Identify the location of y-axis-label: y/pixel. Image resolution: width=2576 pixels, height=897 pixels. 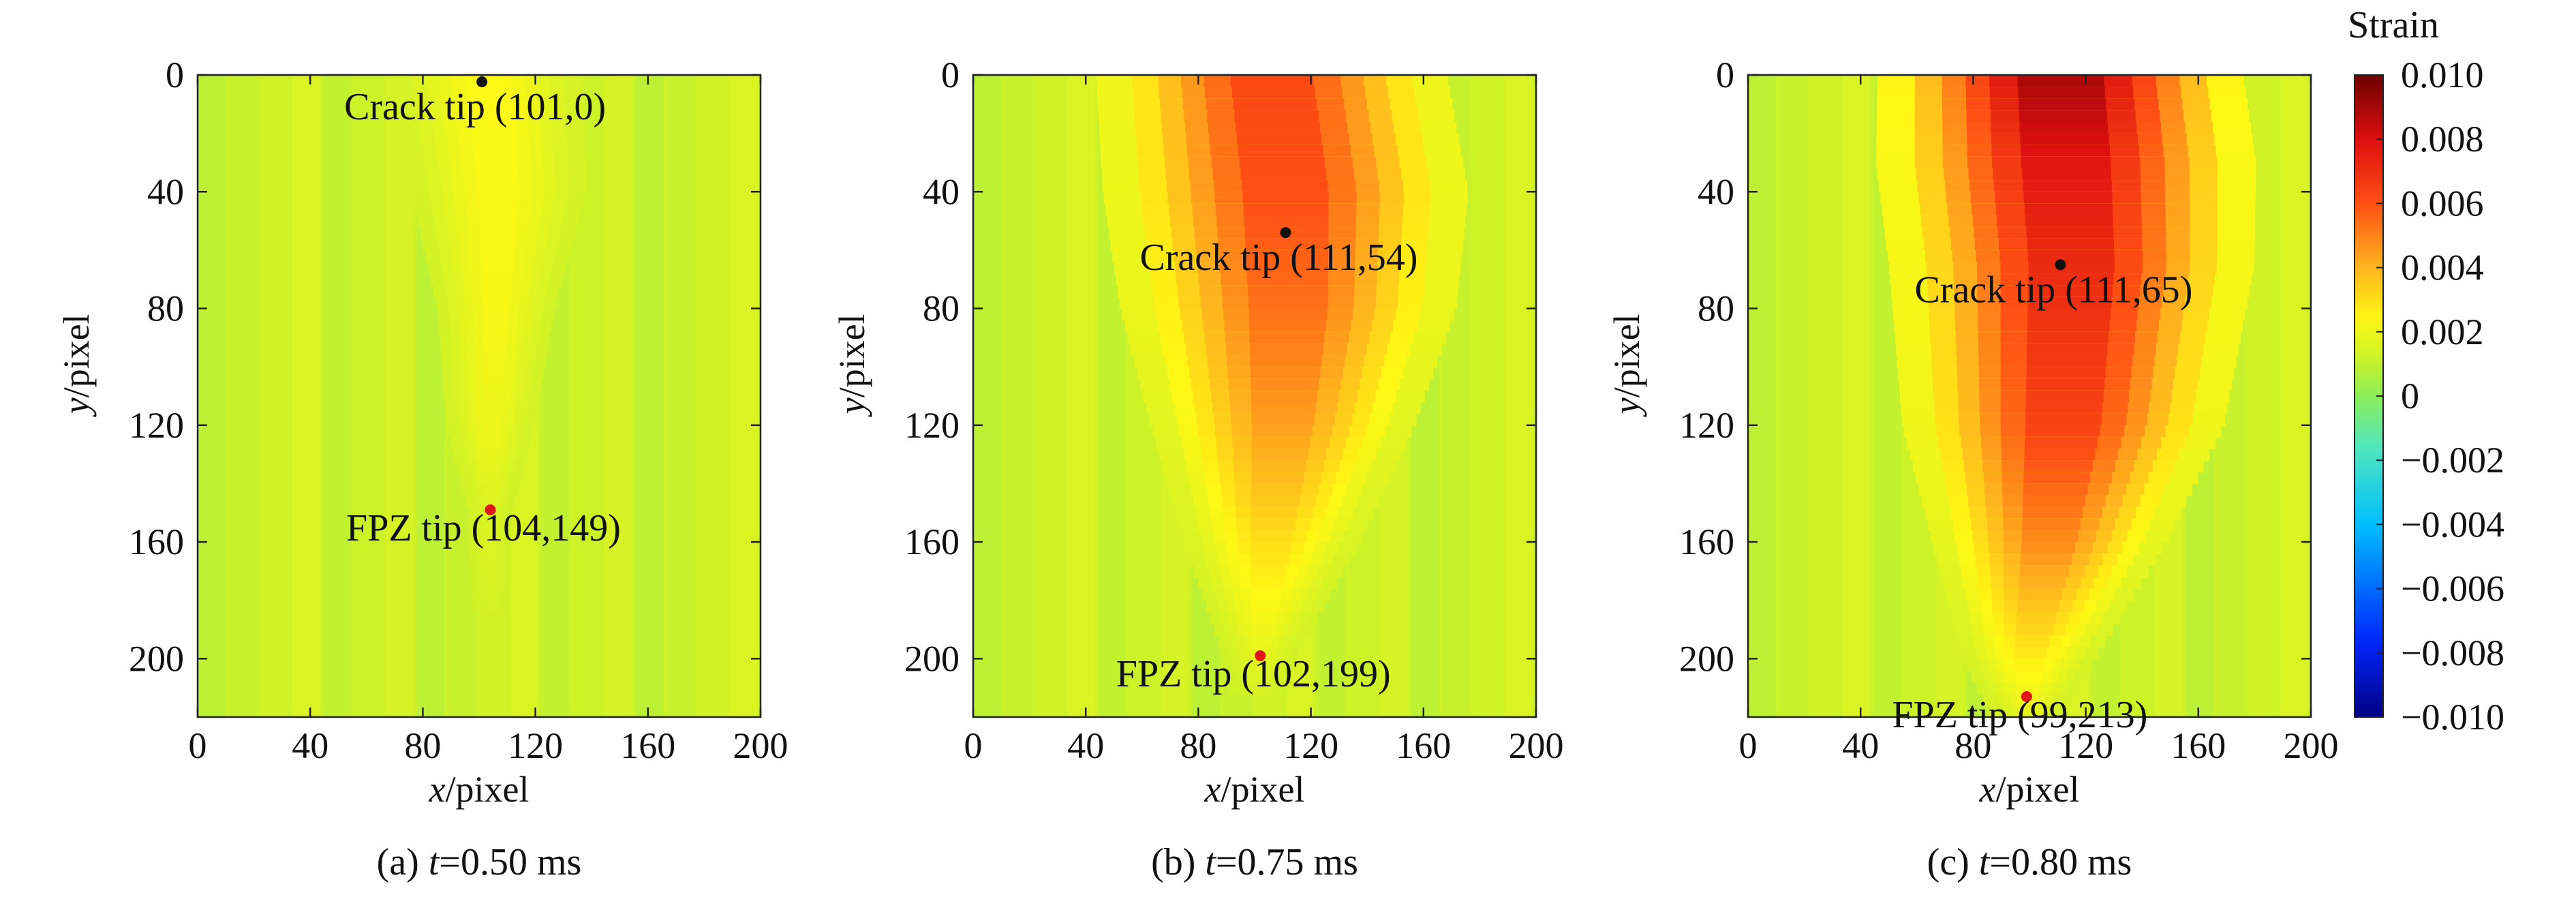
(76, 365).